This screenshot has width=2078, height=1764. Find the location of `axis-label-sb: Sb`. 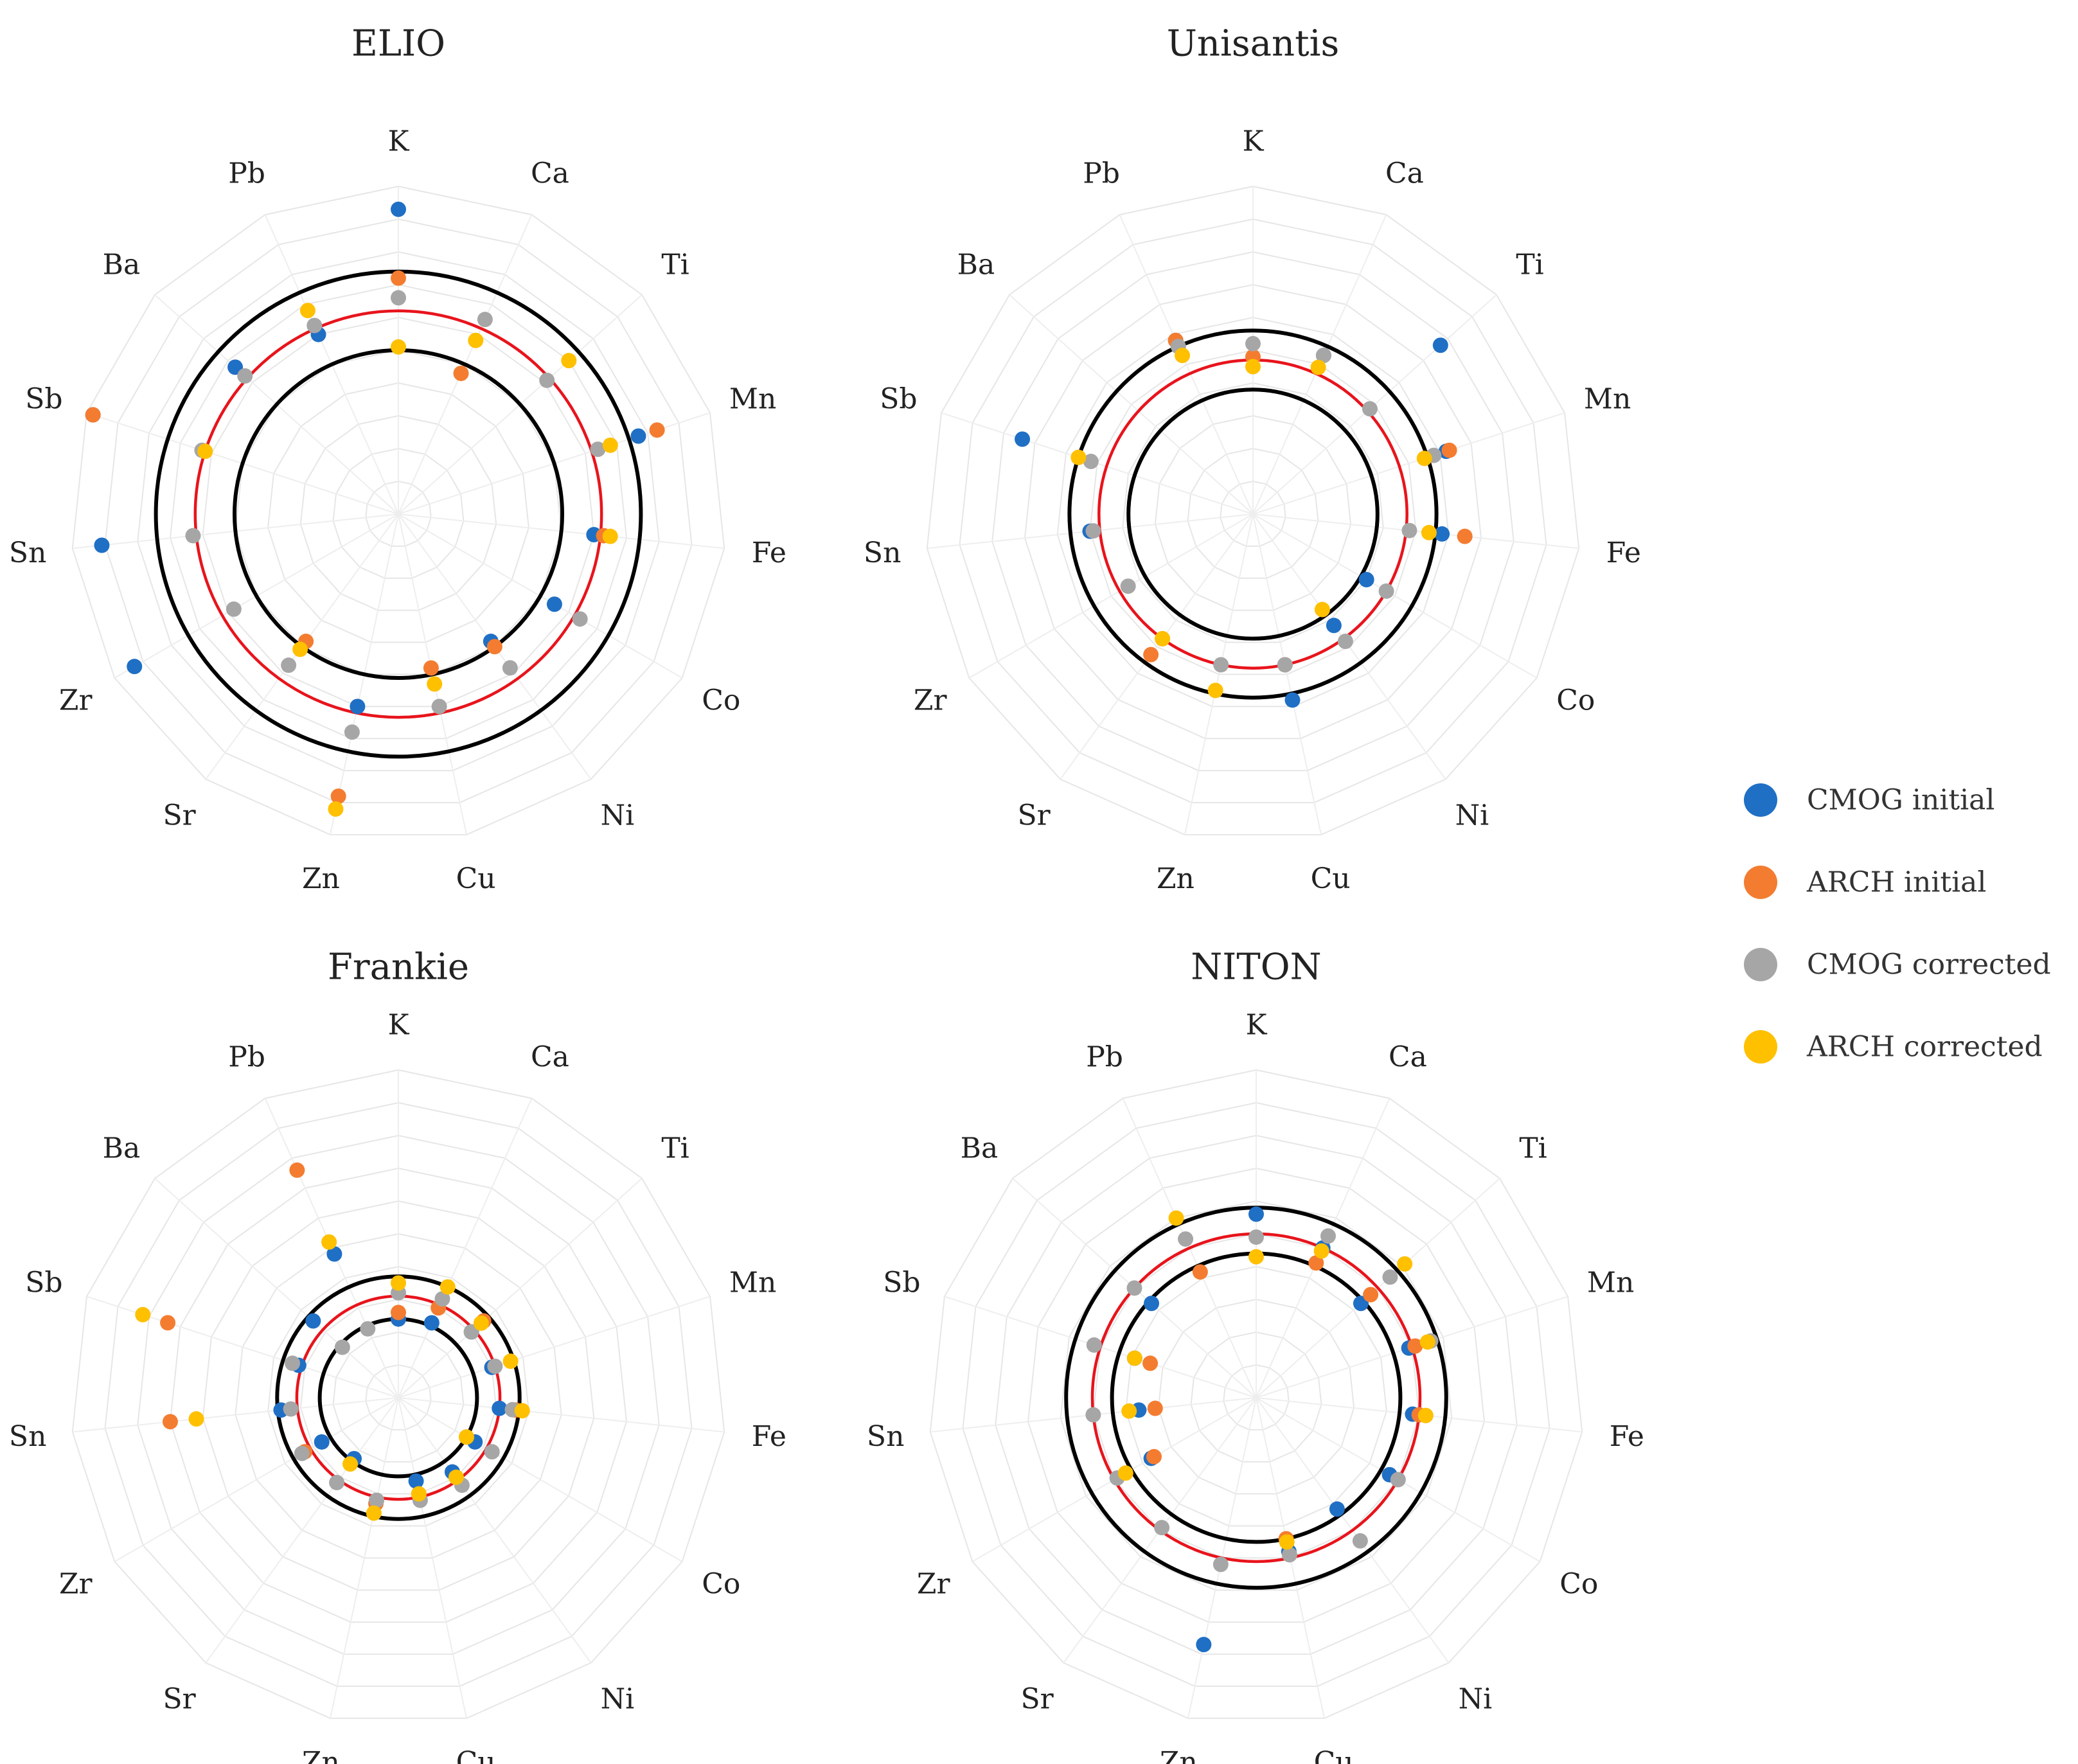

axis-label-sb: Sb is located at coordinates (43, 398).